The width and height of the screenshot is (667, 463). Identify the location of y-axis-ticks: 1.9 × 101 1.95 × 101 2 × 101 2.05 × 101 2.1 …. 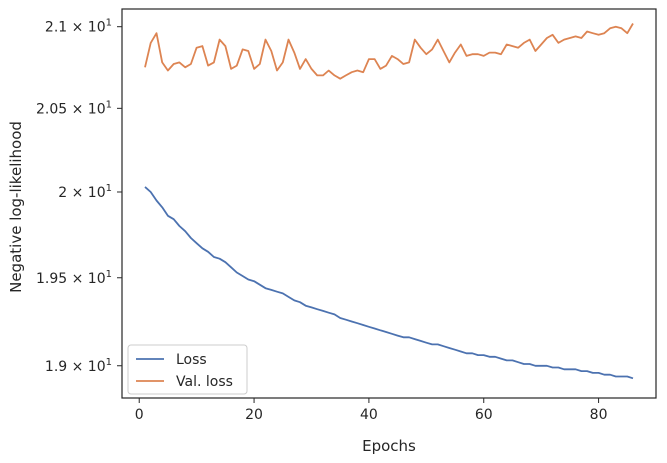
(79, 196).